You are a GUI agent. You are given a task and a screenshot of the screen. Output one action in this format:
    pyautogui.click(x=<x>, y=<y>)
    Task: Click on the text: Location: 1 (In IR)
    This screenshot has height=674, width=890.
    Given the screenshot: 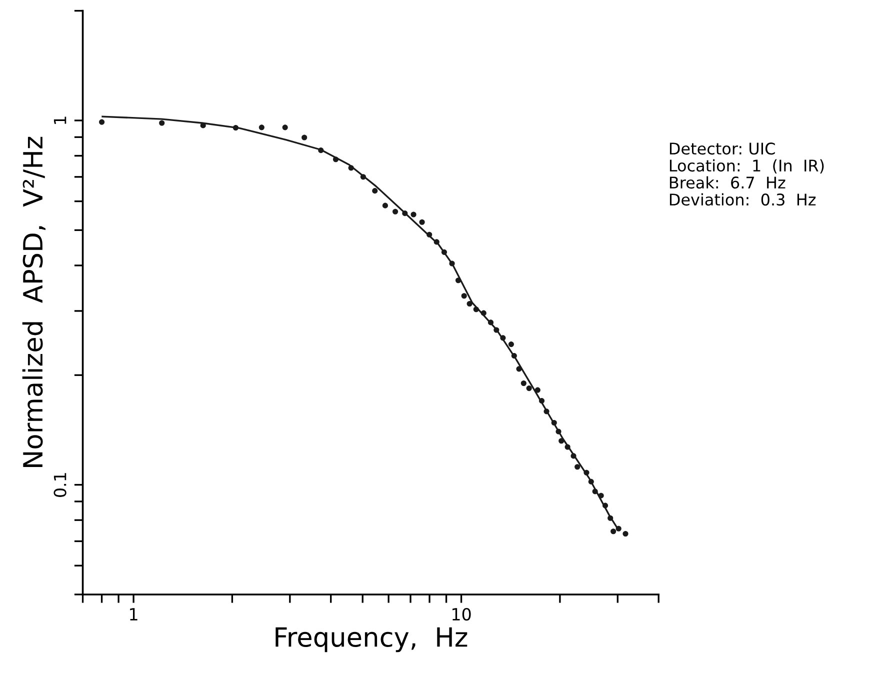 What is the action you would take?
    pyautogui.click(x=747, y=166)
    